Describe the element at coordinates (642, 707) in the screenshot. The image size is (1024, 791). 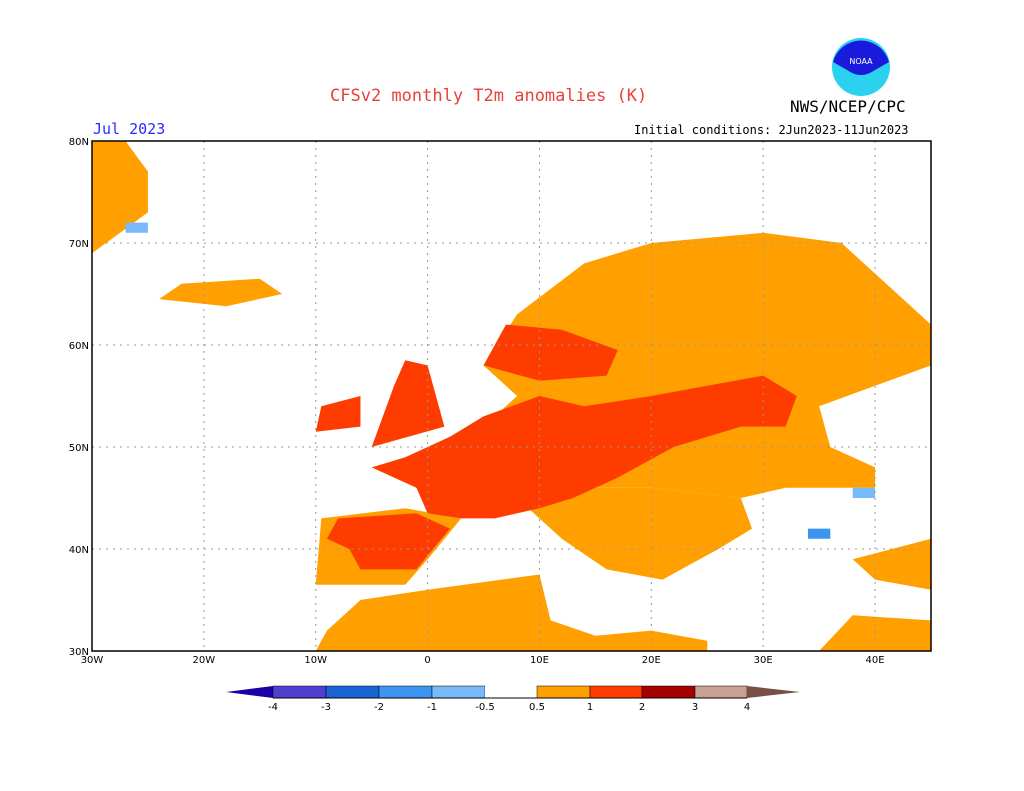
I see `colorbar-label: 2` at that location.